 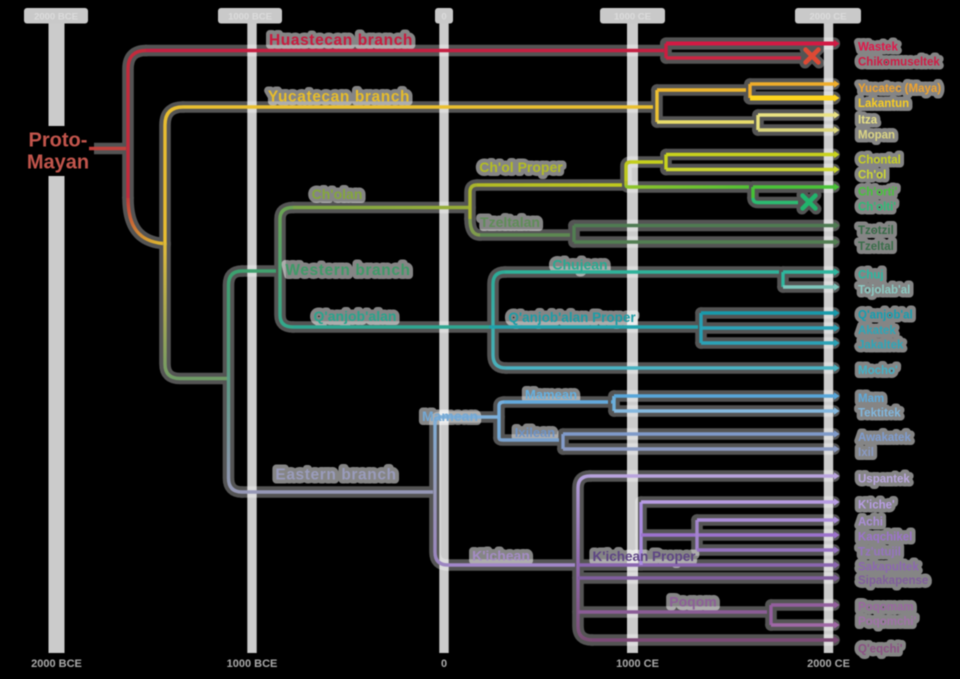 What do you see at coordinates (876, 506) in the screenshot?
I see `svg-text: K'iche'` at bounding box center [876, 506].